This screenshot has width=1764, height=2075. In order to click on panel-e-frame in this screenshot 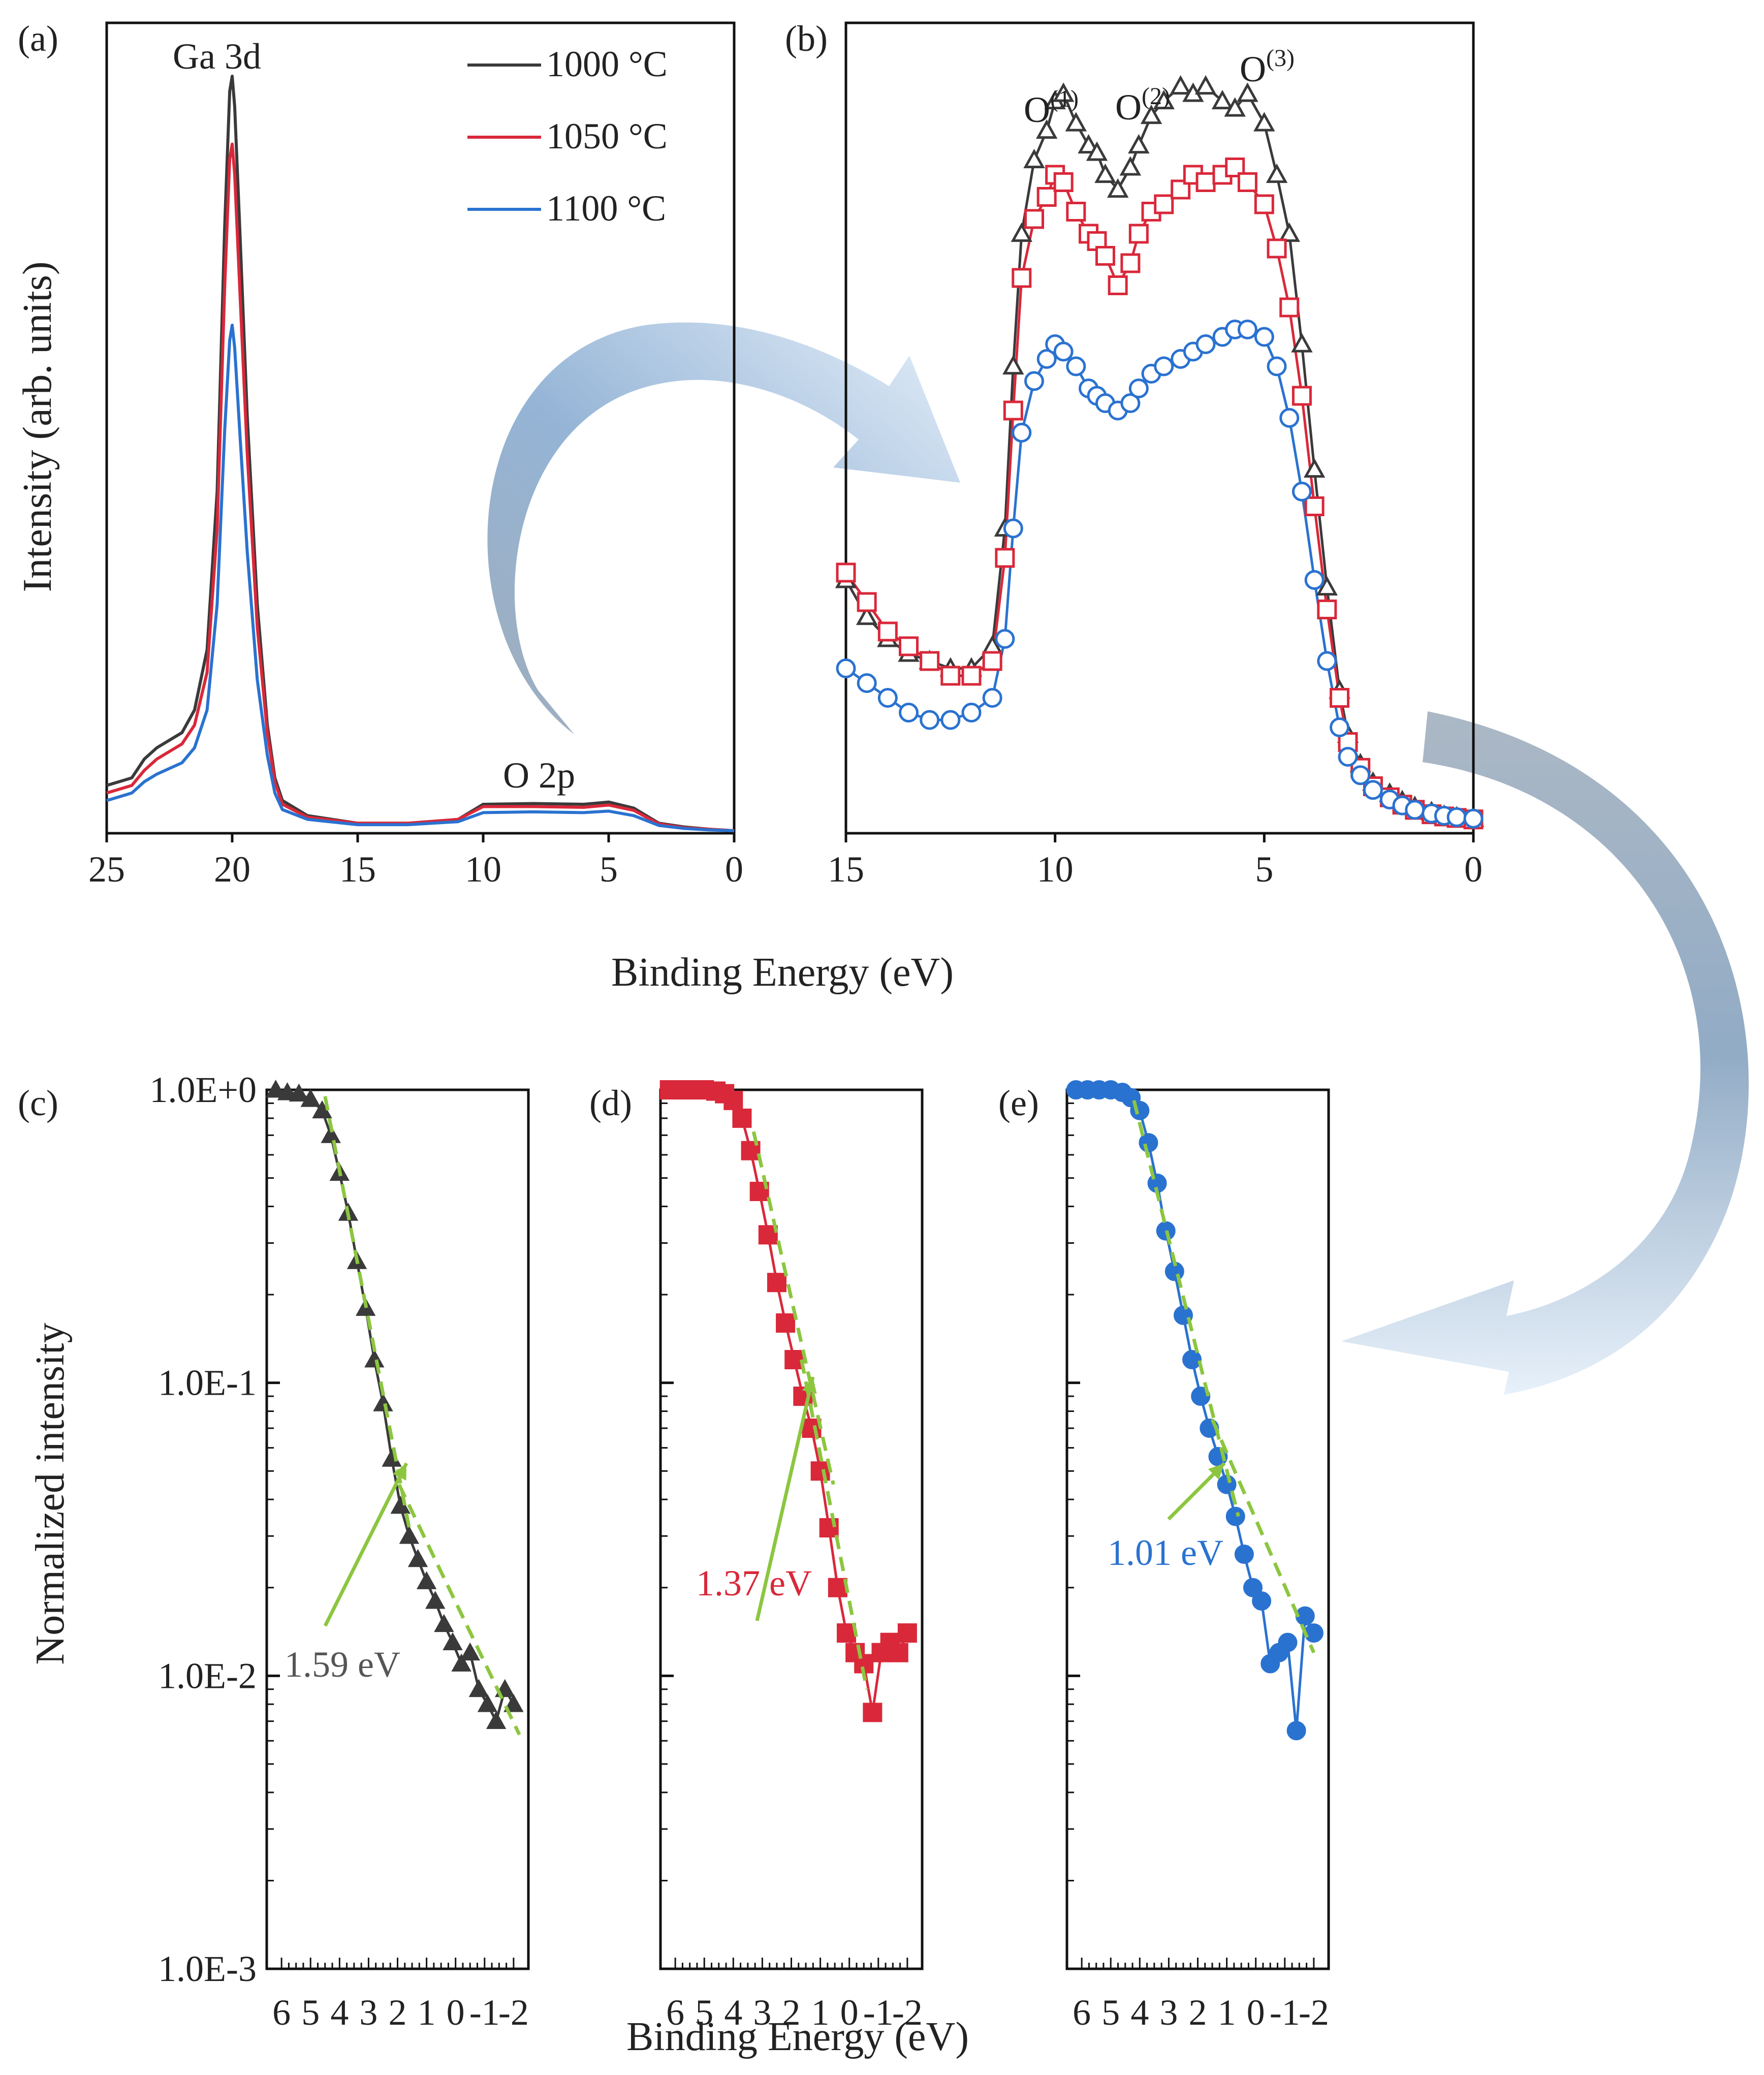, I will do `click(1197, 1529)`.